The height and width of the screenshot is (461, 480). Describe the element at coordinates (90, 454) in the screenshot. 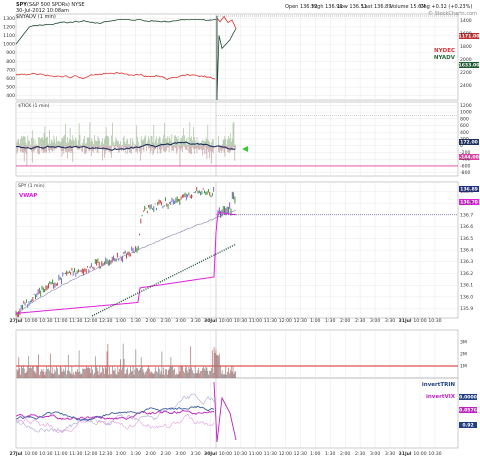

I see `osc-time-label: 12:00` at that location.